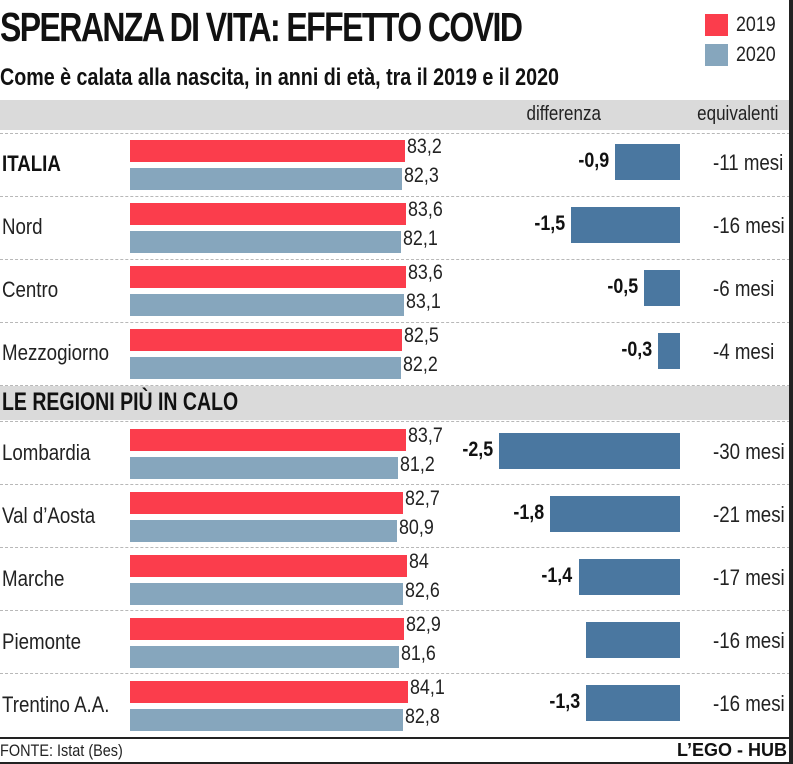 The image size is (793, 764). I want to click on row-label: Marche, so click(33, 578).